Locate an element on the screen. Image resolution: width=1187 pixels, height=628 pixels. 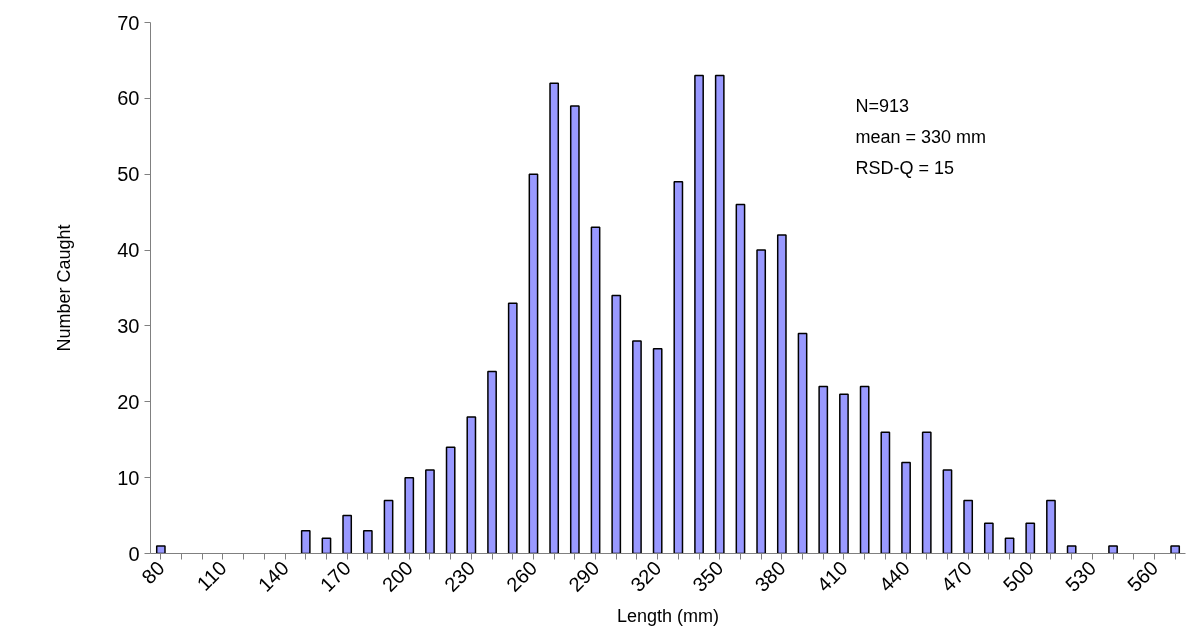
annotation: RSD-Q = 15 is located at coordinates (905, 167).